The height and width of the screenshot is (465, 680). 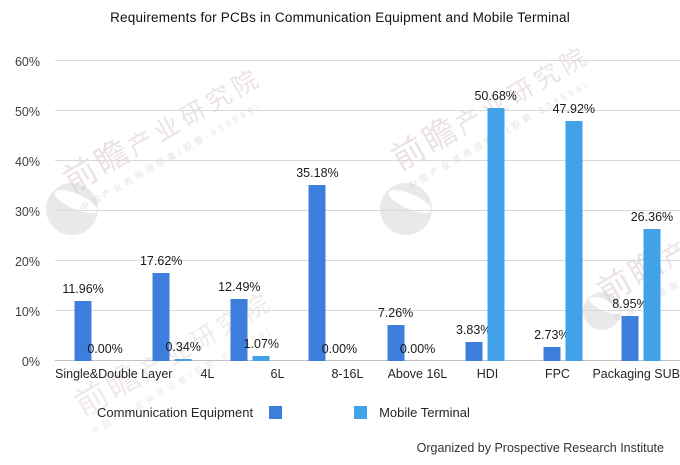 I want to click on bar-group: 7.26% 0.00%, so click(x=407, y=211).